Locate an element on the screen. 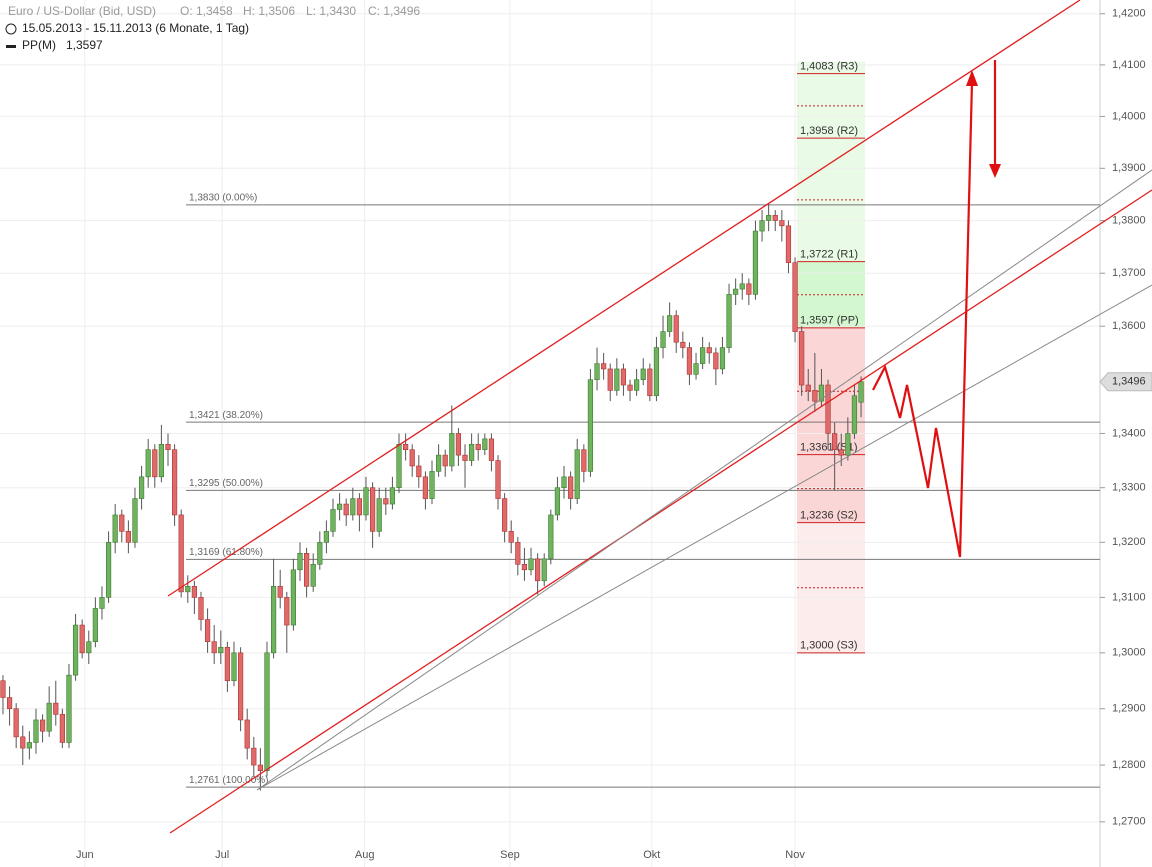 The image size is (1152, 867). x-tick-label: Okt is located at coordinates (651, 855).